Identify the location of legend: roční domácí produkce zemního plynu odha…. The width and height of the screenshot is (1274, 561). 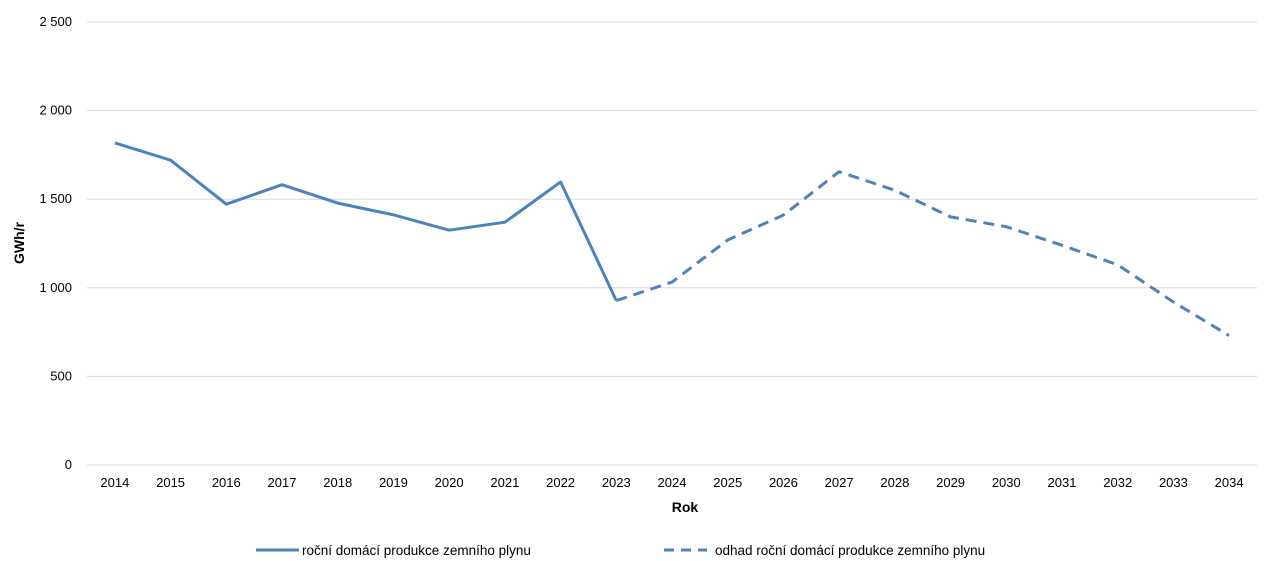
(620, 550).